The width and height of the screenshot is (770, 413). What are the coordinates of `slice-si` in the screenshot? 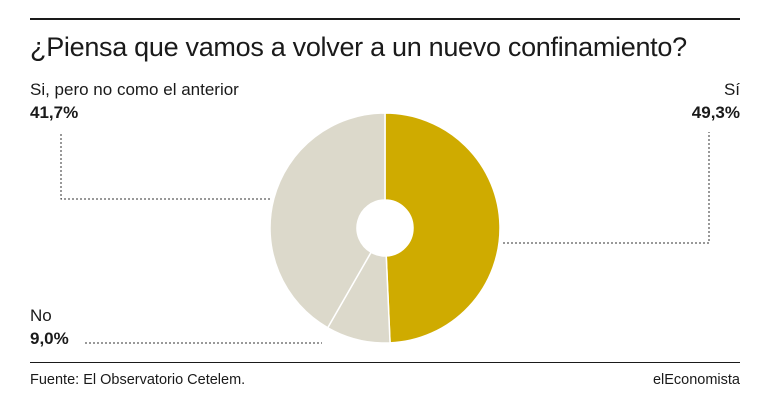 It's located at (442, 228).